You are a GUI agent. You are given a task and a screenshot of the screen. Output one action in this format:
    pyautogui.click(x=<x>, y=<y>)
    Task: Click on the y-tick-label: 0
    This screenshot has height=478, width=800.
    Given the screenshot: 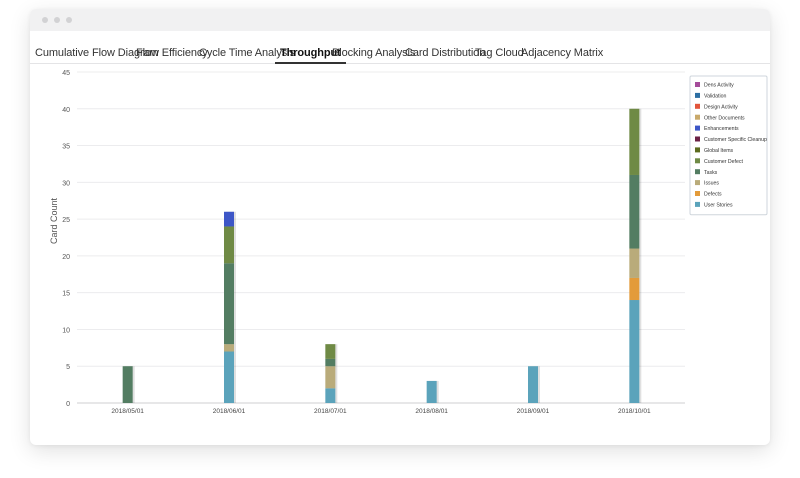 What is the action you would take?
    pyautogui.click(x=68, y=404)
    